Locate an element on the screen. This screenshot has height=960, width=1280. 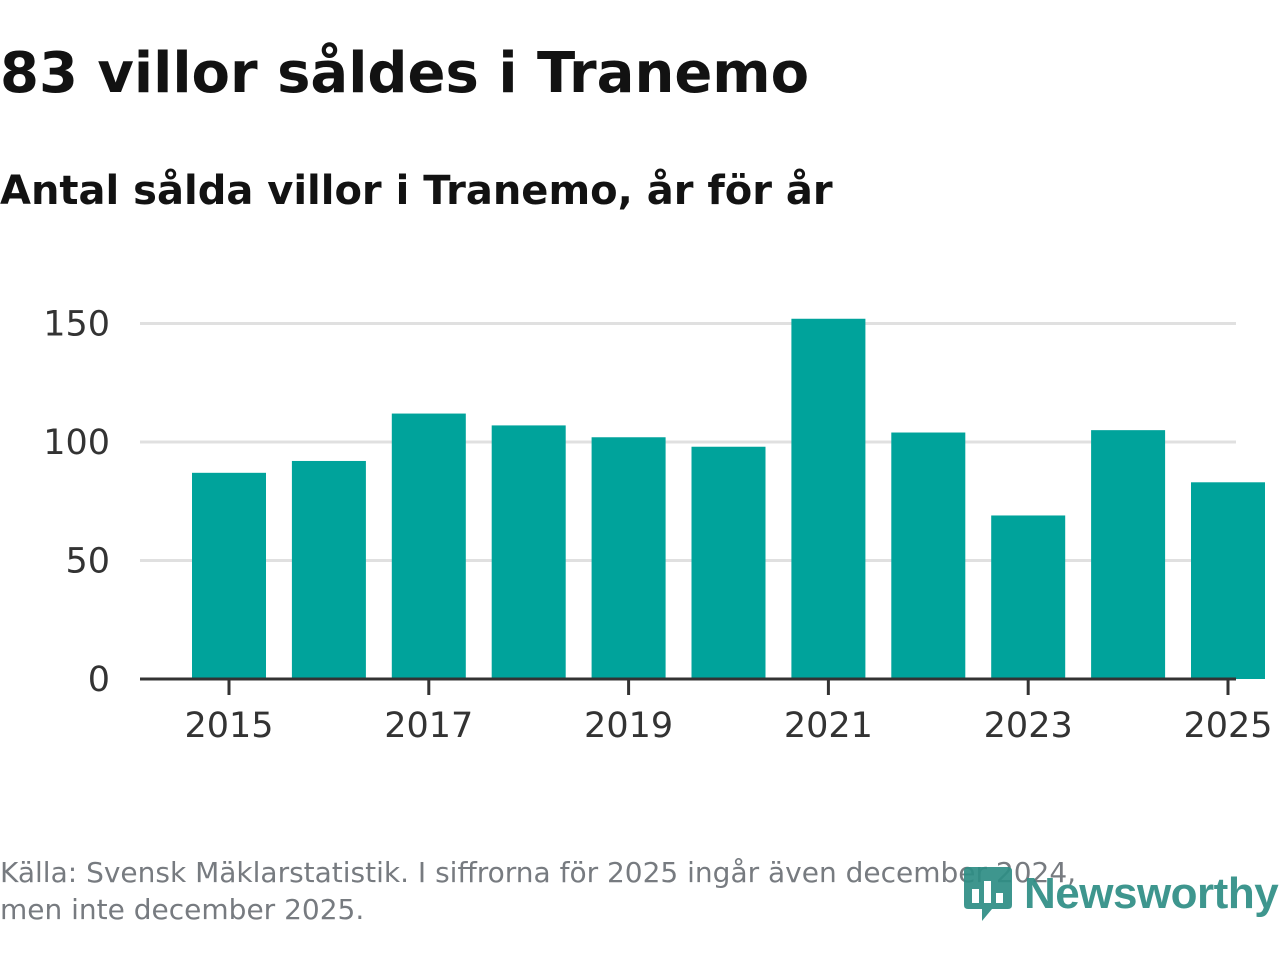
bar-2021 is located at coordinates (828, 498).